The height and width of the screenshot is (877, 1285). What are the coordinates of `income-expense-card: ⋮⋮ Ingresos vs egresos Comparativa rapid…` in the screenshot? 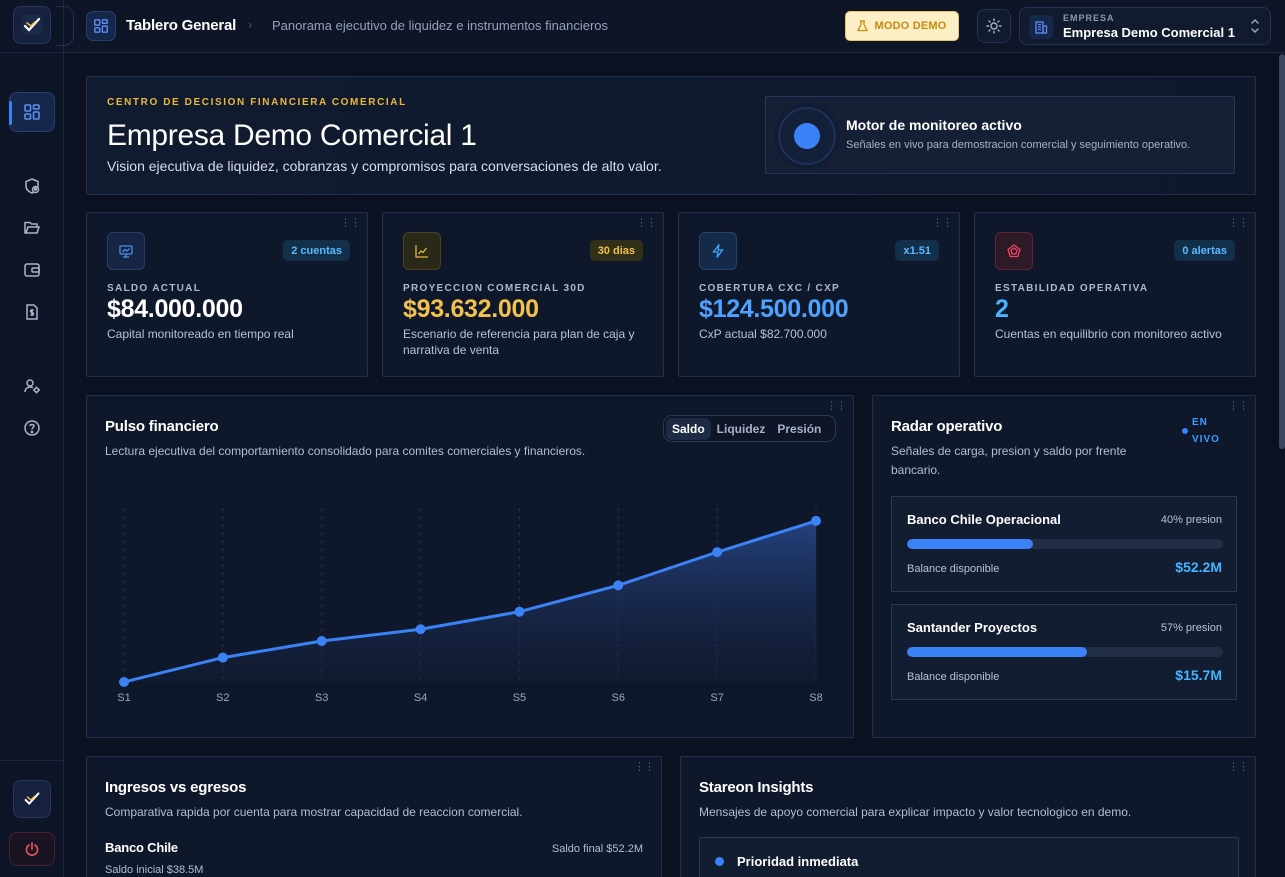 It's located at (374, 816).